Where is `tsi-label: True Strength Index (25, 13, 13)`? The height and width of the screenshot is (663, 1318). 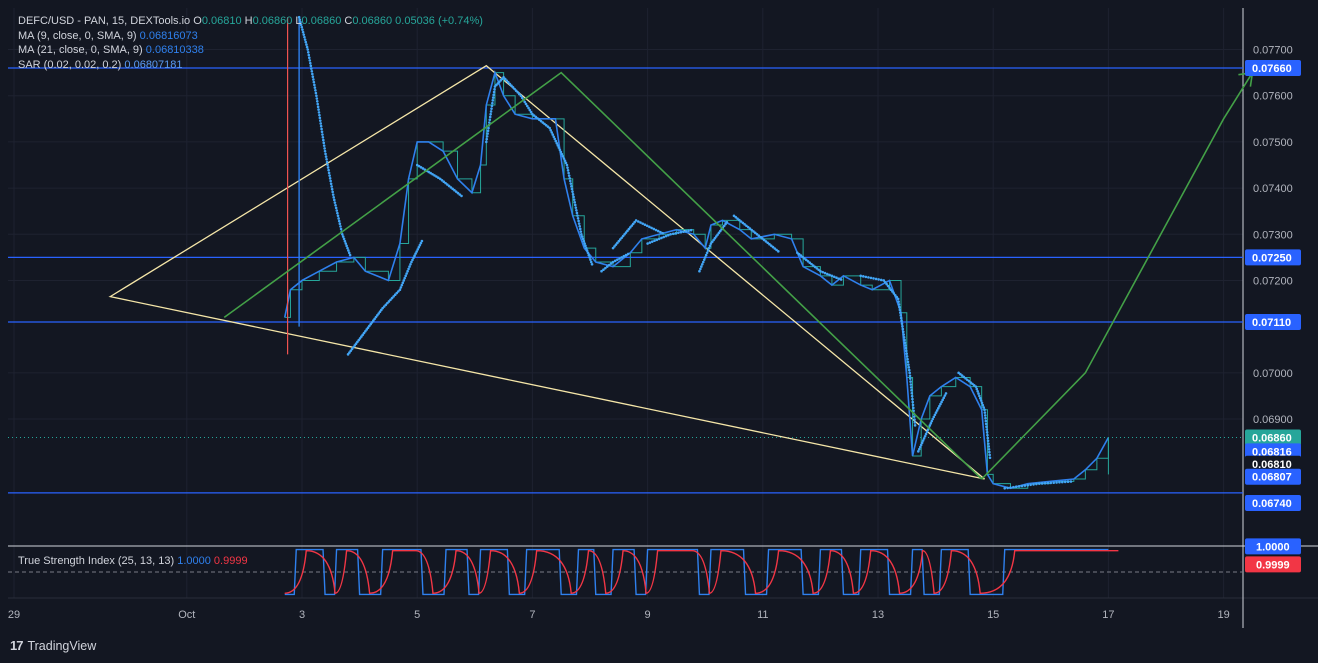
tsi-label: True Strength Index (25, 13, 13) is located at coordinates (96, 561).